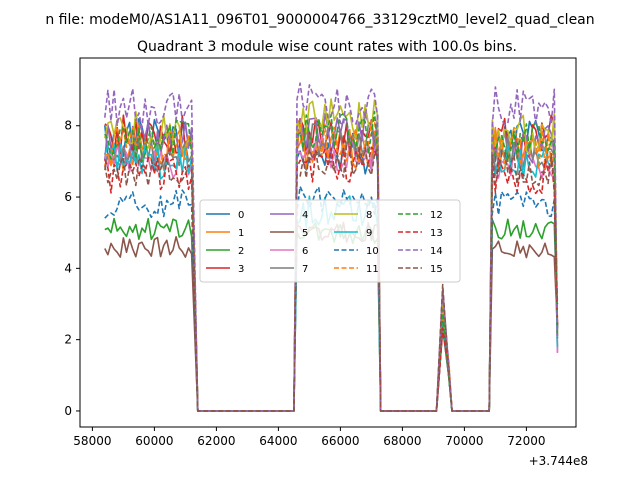 The height and width of the screenshot is (480, 640). Describe the element at coordinates (369, 233) in the screenshot. I see `legend-label-9: 9` at that location.